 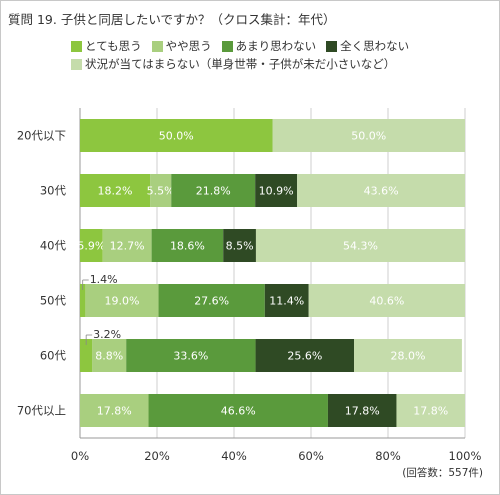 I want to click on category-label: 20代以下, so click(x=41, y=136).